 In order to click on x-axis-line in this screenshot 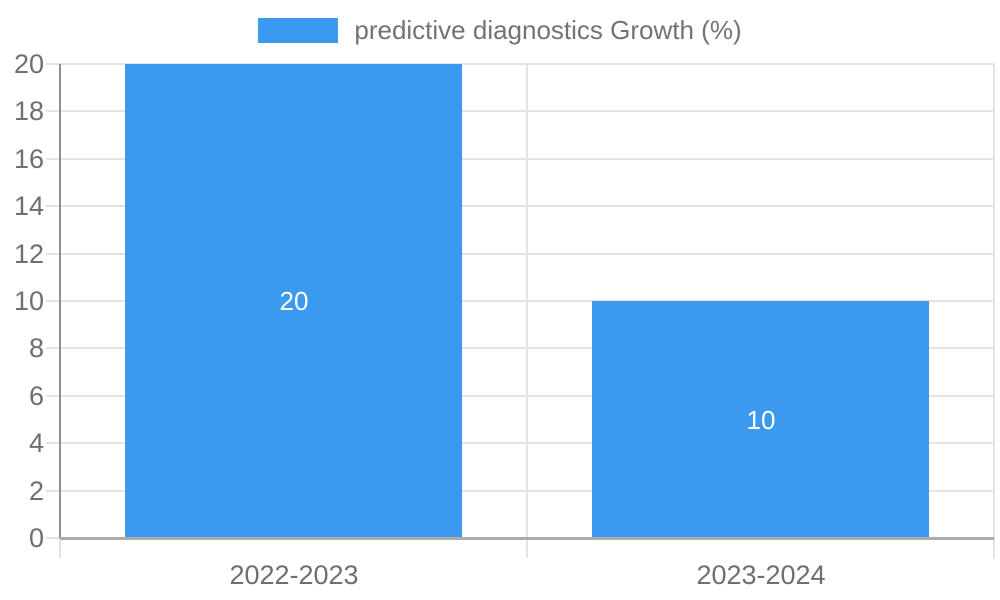, I will do `click(527, 538)`.